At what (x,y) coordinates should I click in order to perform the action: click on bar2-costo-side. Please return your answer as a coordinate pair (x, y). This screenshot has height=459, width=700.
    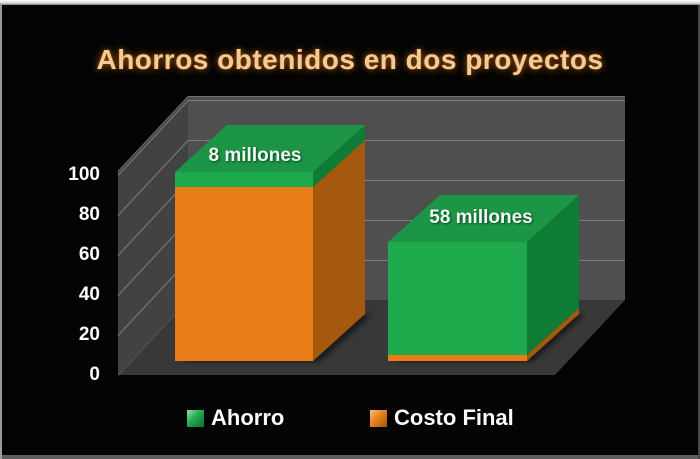
    Looking at the image, I should click on (553, 334).